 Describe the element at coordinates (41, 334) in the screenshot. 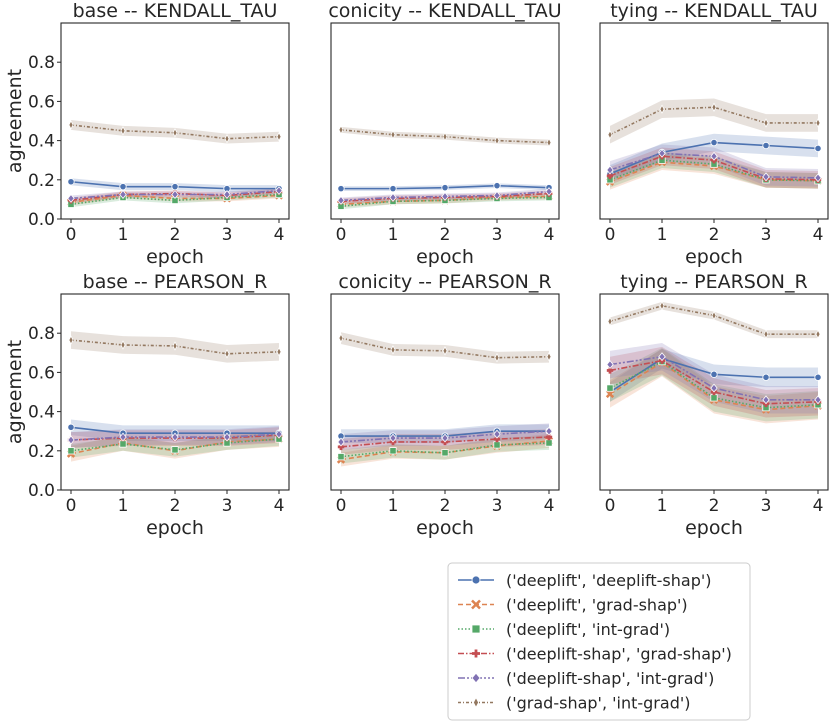

I see `y-tick-label: 0.8` at that location.